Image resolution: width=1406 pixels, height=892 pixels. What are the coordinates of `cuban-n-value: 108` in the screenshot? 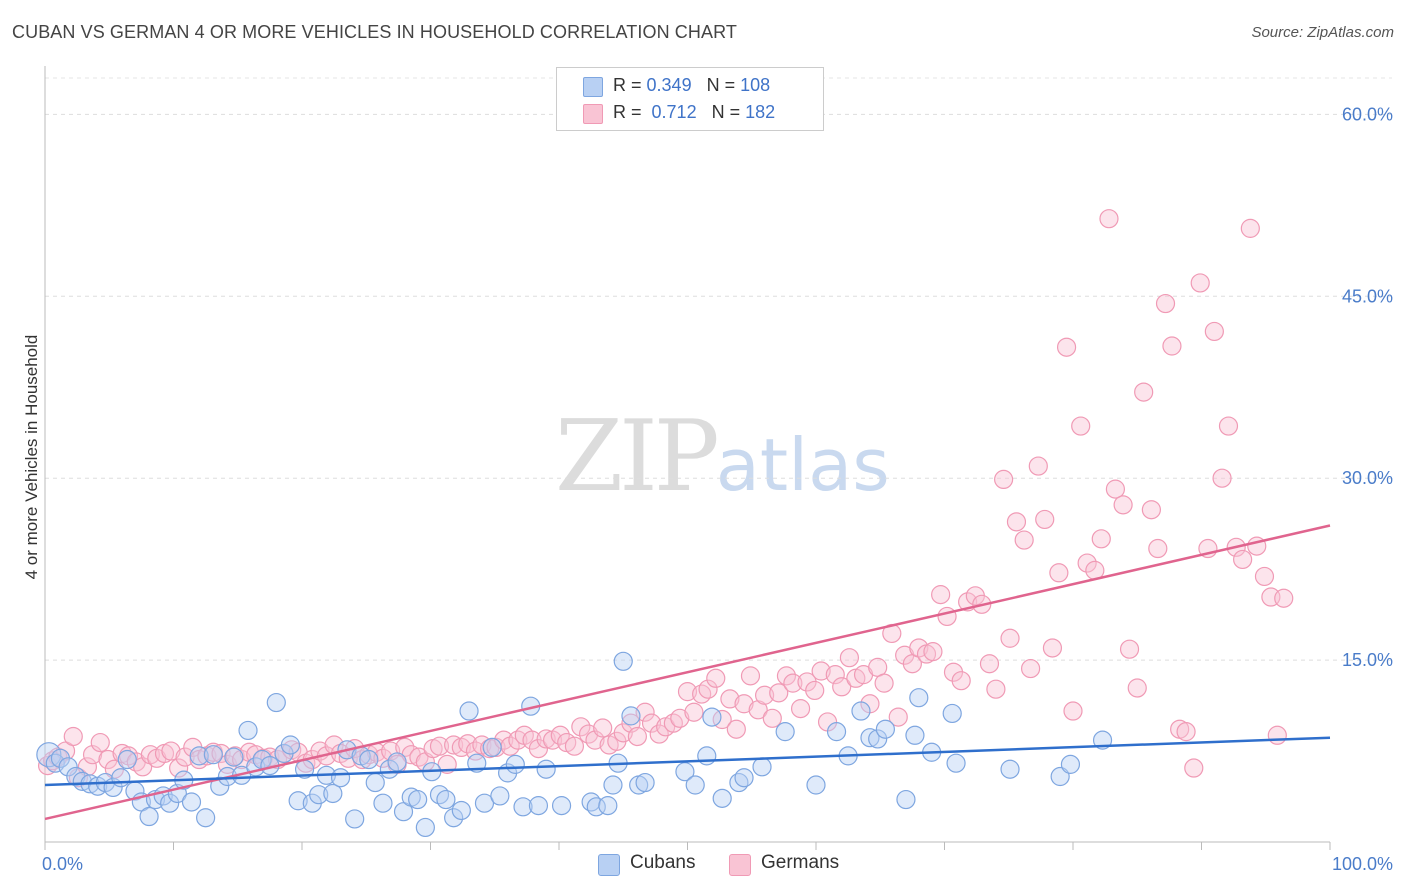 It's located at (755, 85).